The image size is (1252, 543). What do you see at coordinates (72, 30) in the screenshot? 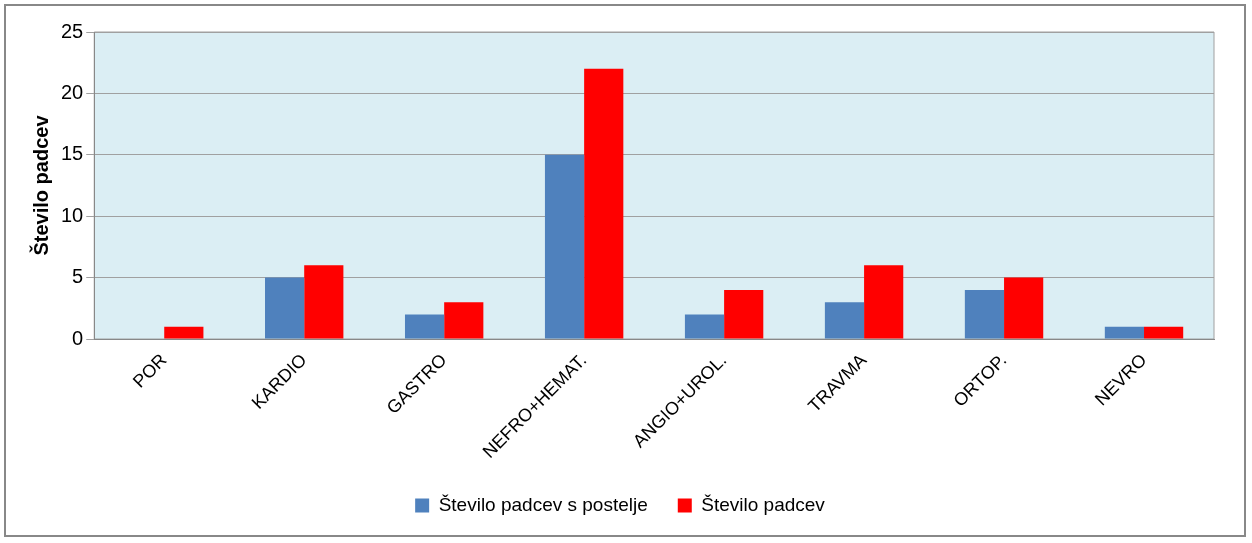
I see `y-tick-label: 25` at bounding box center [72, 30].